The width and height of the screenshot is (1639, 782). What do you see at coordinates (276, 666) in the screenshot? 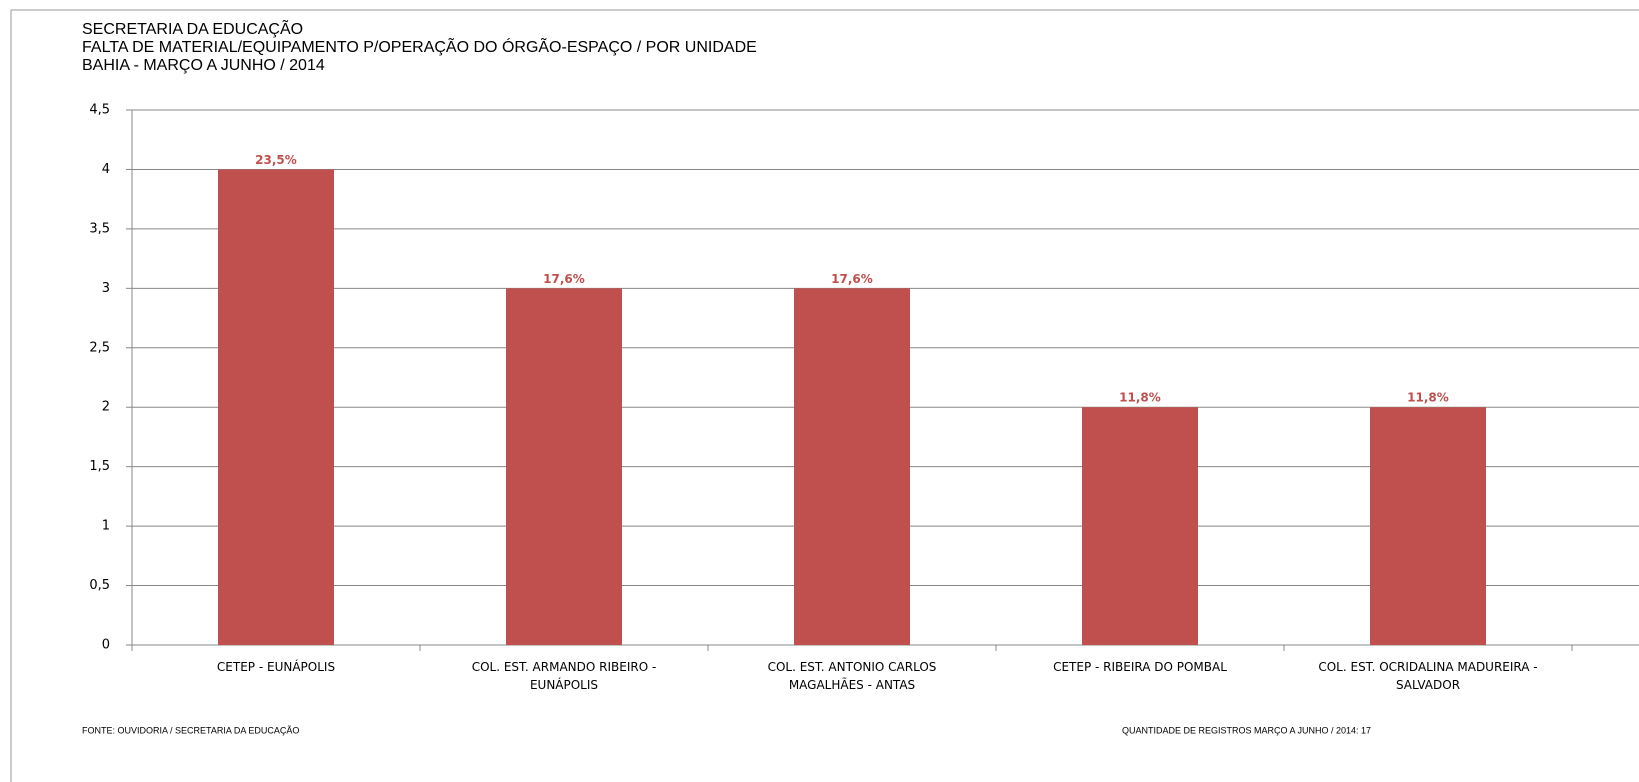
I see `x-tick-label: CETEP - EUNÁPOLIS` at bounding box center [276, 666].